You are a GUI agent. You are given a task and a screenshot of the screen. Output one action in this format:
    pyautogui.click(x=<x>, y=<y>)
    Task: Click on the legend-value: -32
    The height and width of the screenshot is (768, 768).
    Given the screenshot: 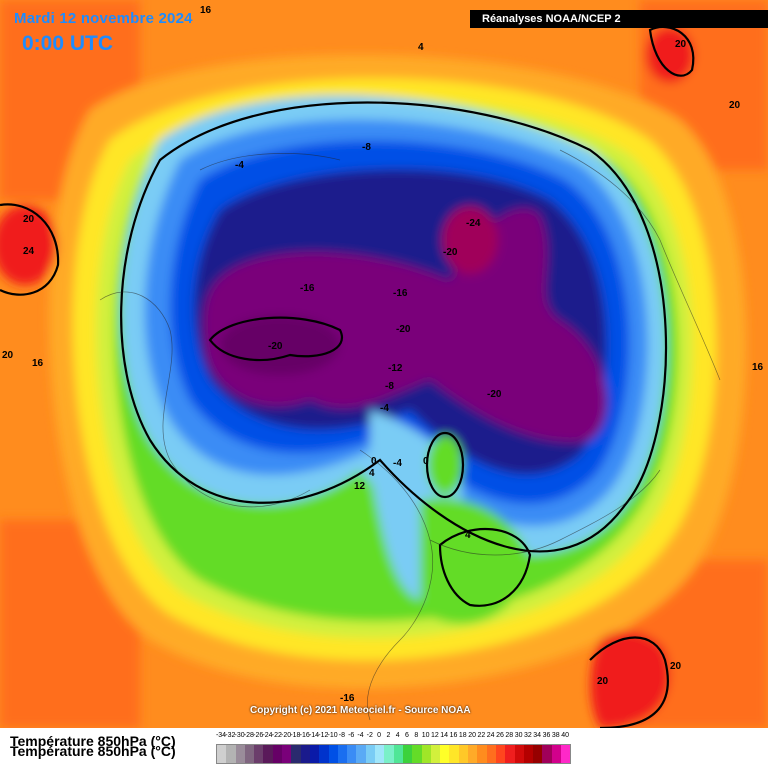 What is the action you would take?
    pyautogui.click(x=230, y=735)
    